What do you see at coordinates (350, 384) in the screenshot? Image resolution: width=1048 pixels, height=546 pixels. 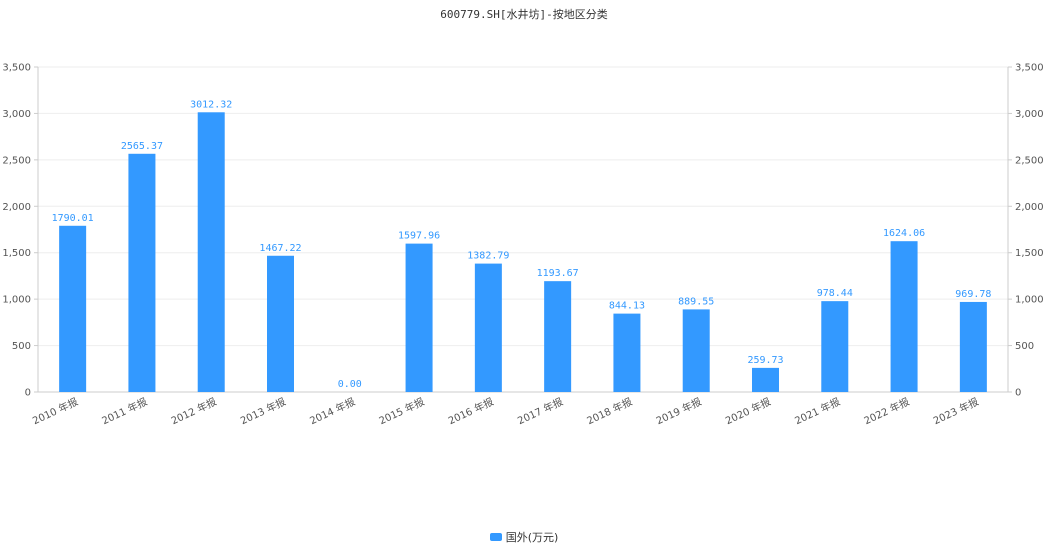 I see `data-label: 0.00` at bounding box center [350, 384].